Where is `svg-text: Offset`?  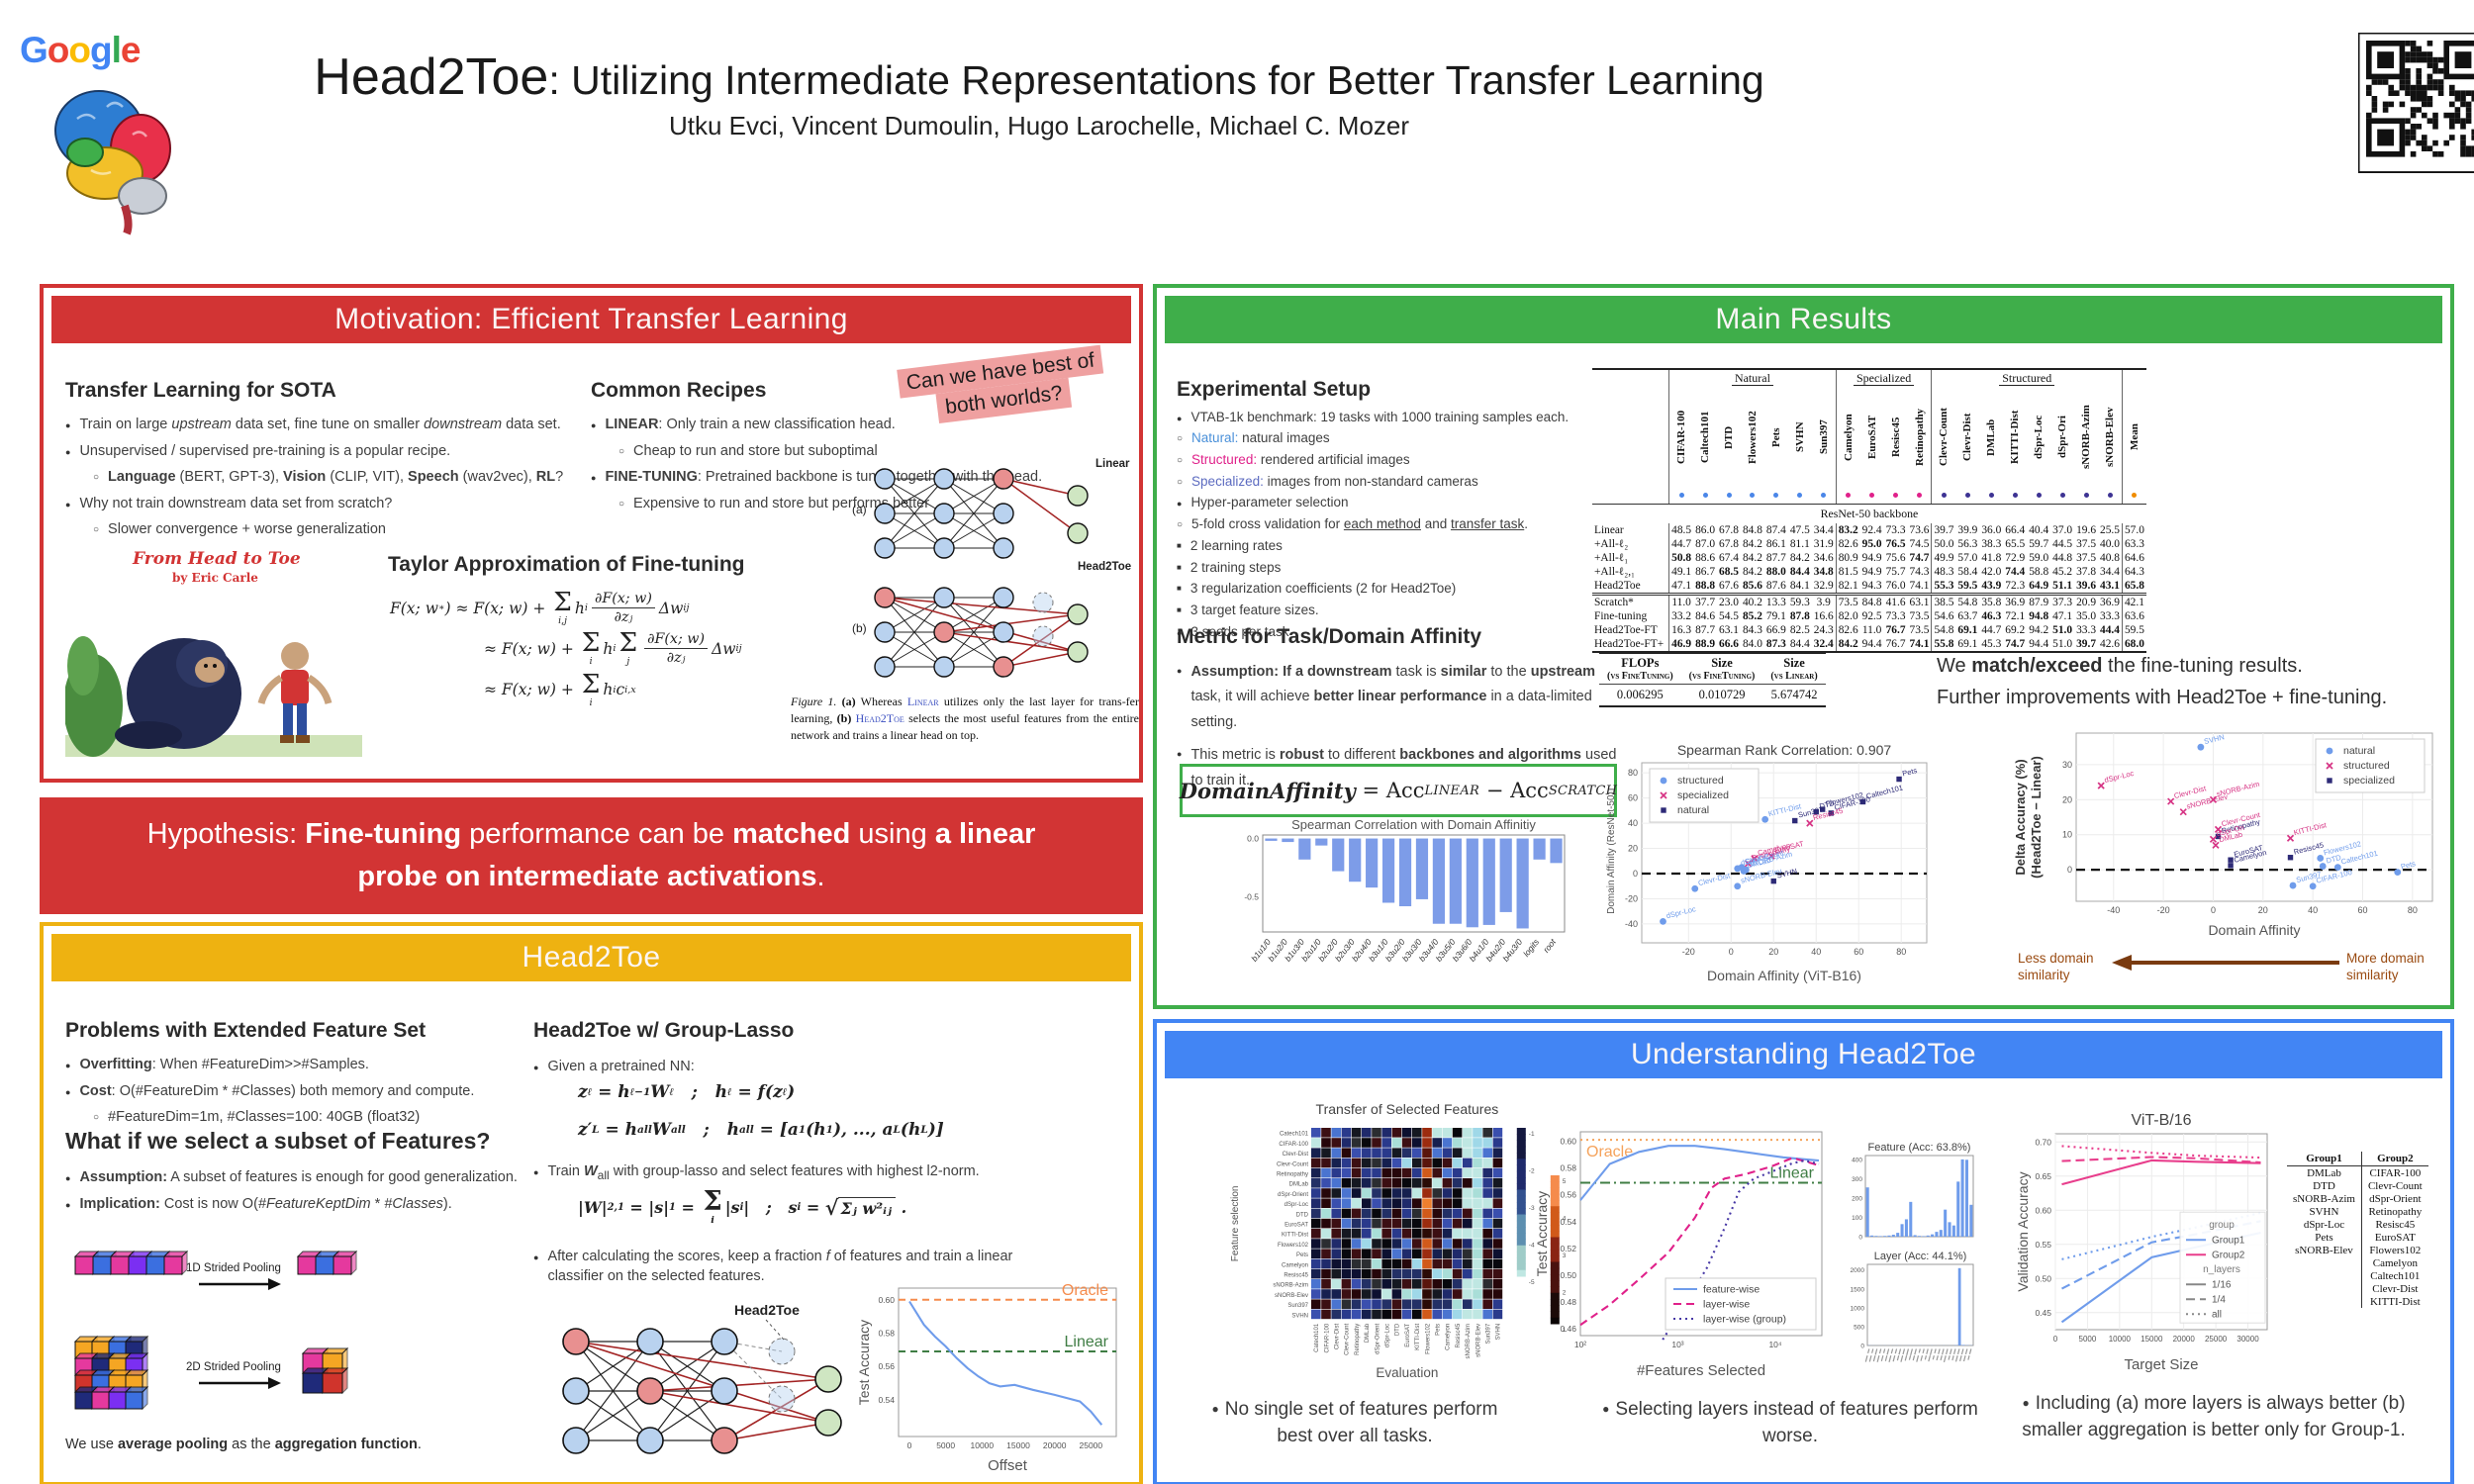
svg-text: Offset is located at coordinates (1008, 1465).